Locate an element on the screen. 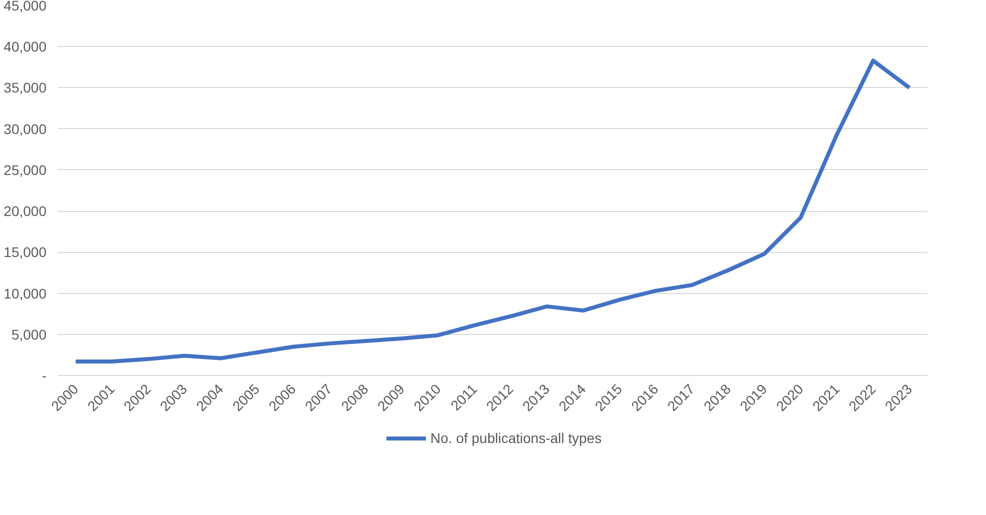 Image resolution: width=986 pixels, height=515 pixels. y-tick-label: 30,000 is located at coordinates (25, 128).